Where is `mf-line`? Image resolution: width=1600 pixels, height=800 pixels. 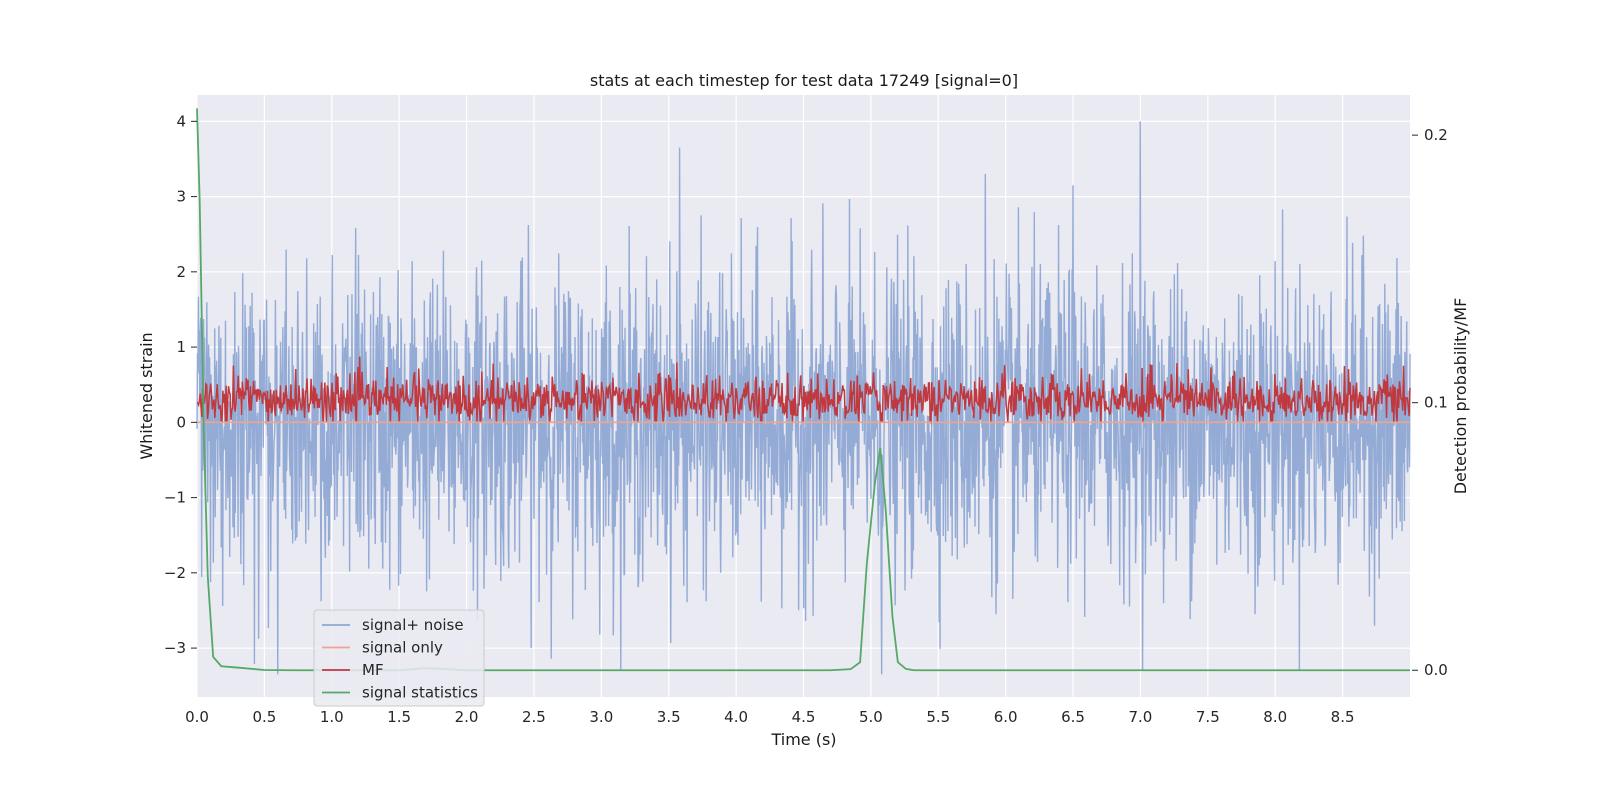 mf-line is located at coordinates (803, 391).